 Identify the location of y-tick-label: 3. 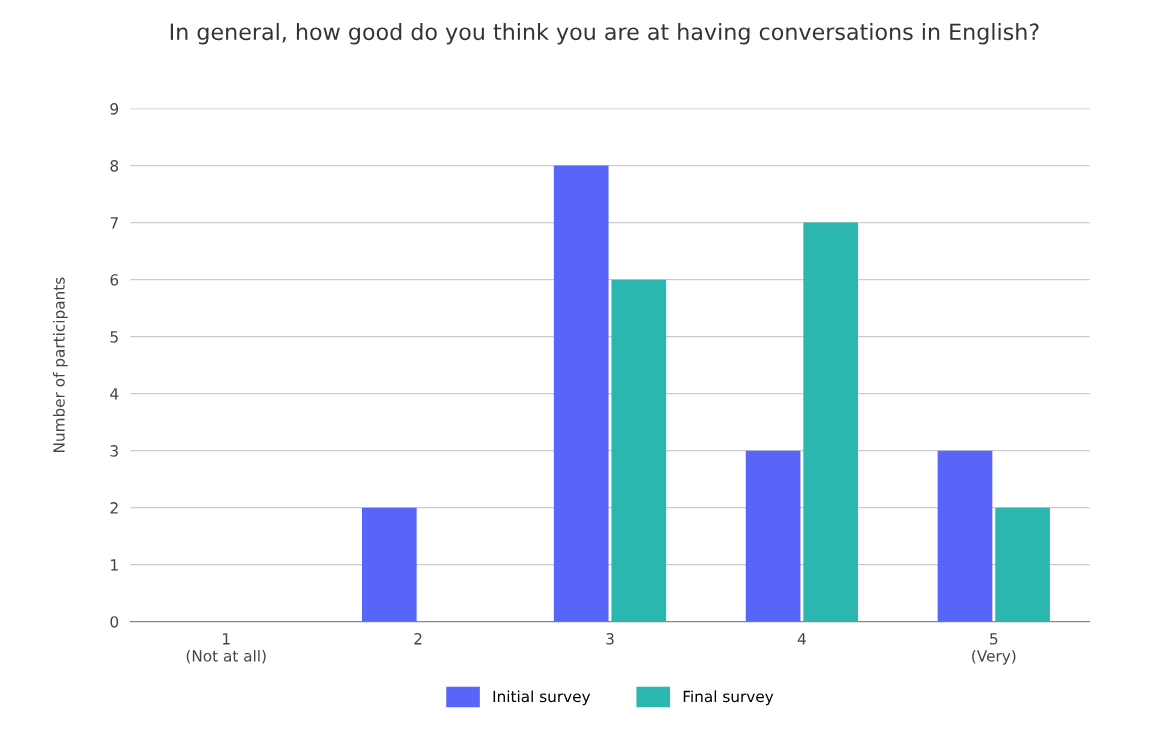
(114, 451).